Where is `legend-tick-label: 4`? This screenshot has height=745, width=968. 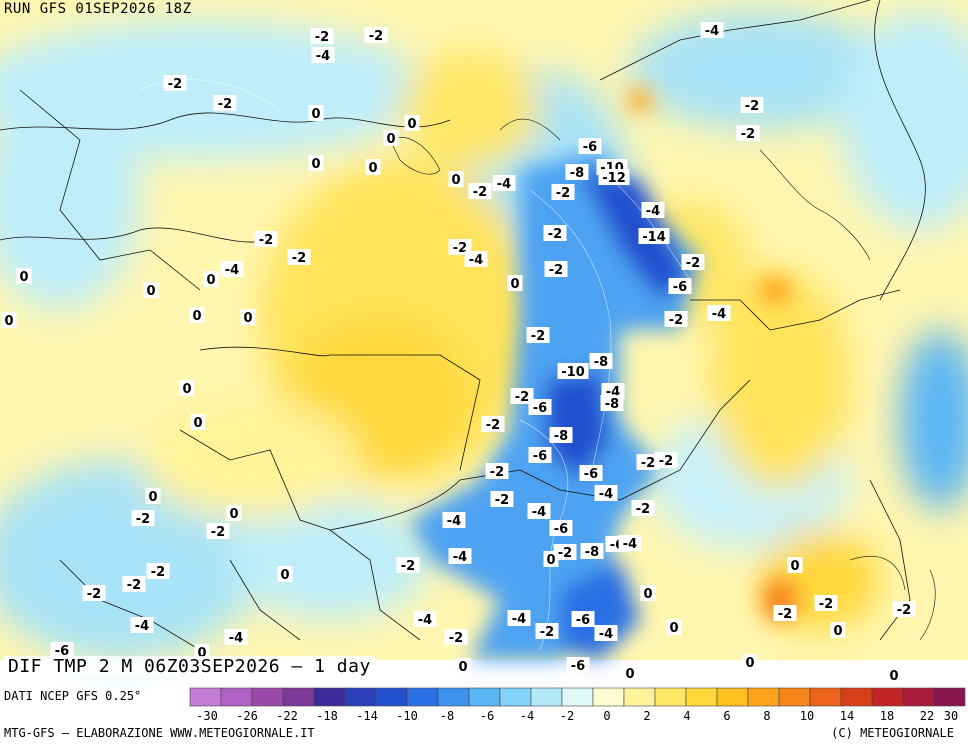 legend-tick-label: 4 is located at coordinates (686, 716).